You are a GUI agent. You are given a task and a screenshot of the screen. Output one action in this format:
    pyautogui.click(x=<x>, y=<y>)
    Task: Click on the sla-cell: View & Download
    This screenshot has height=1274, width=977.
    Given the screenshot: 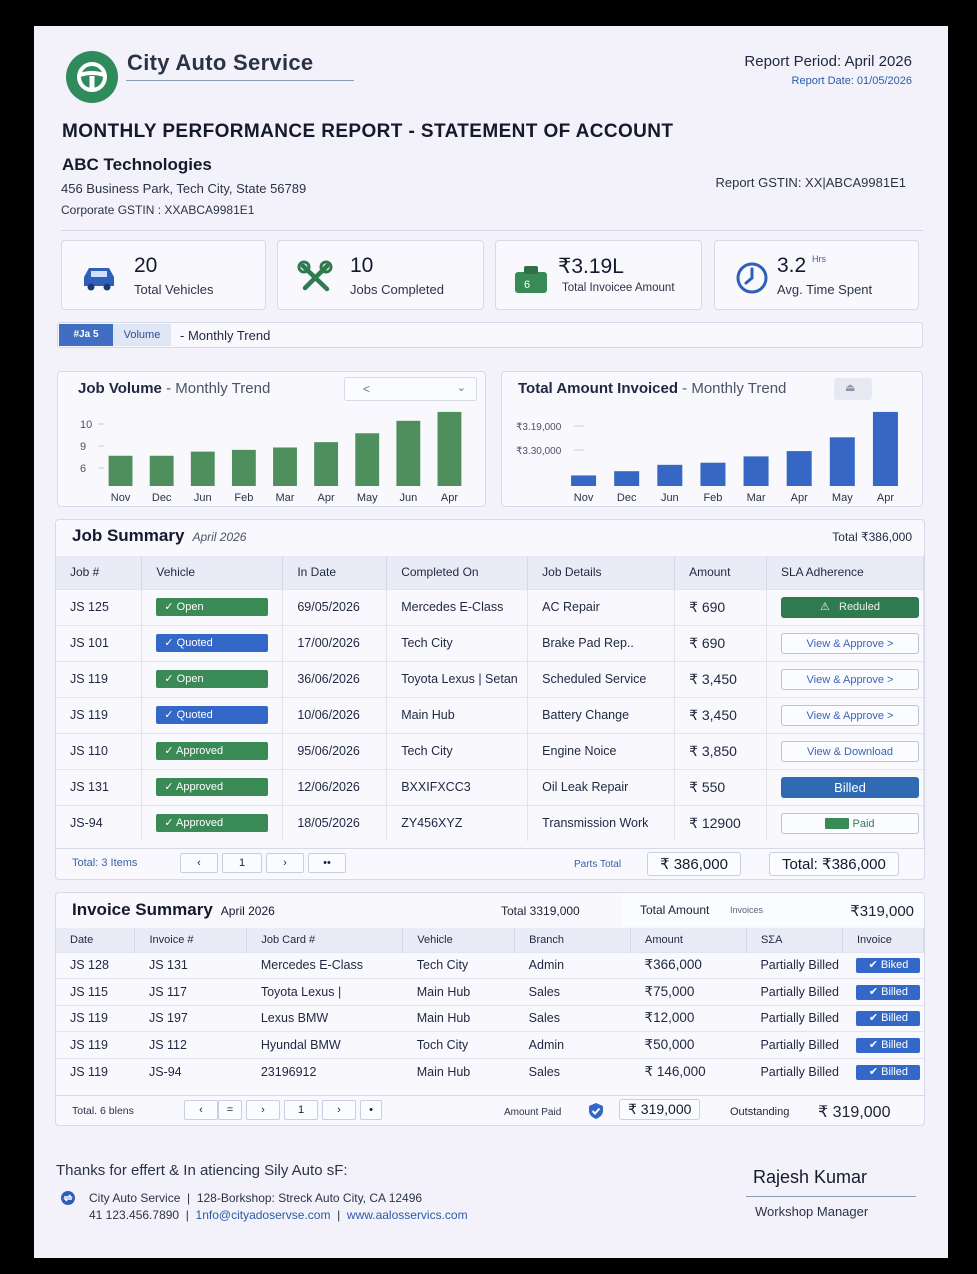 What is the action you would take?
    pyautogui.click(x=845, y=750)
    